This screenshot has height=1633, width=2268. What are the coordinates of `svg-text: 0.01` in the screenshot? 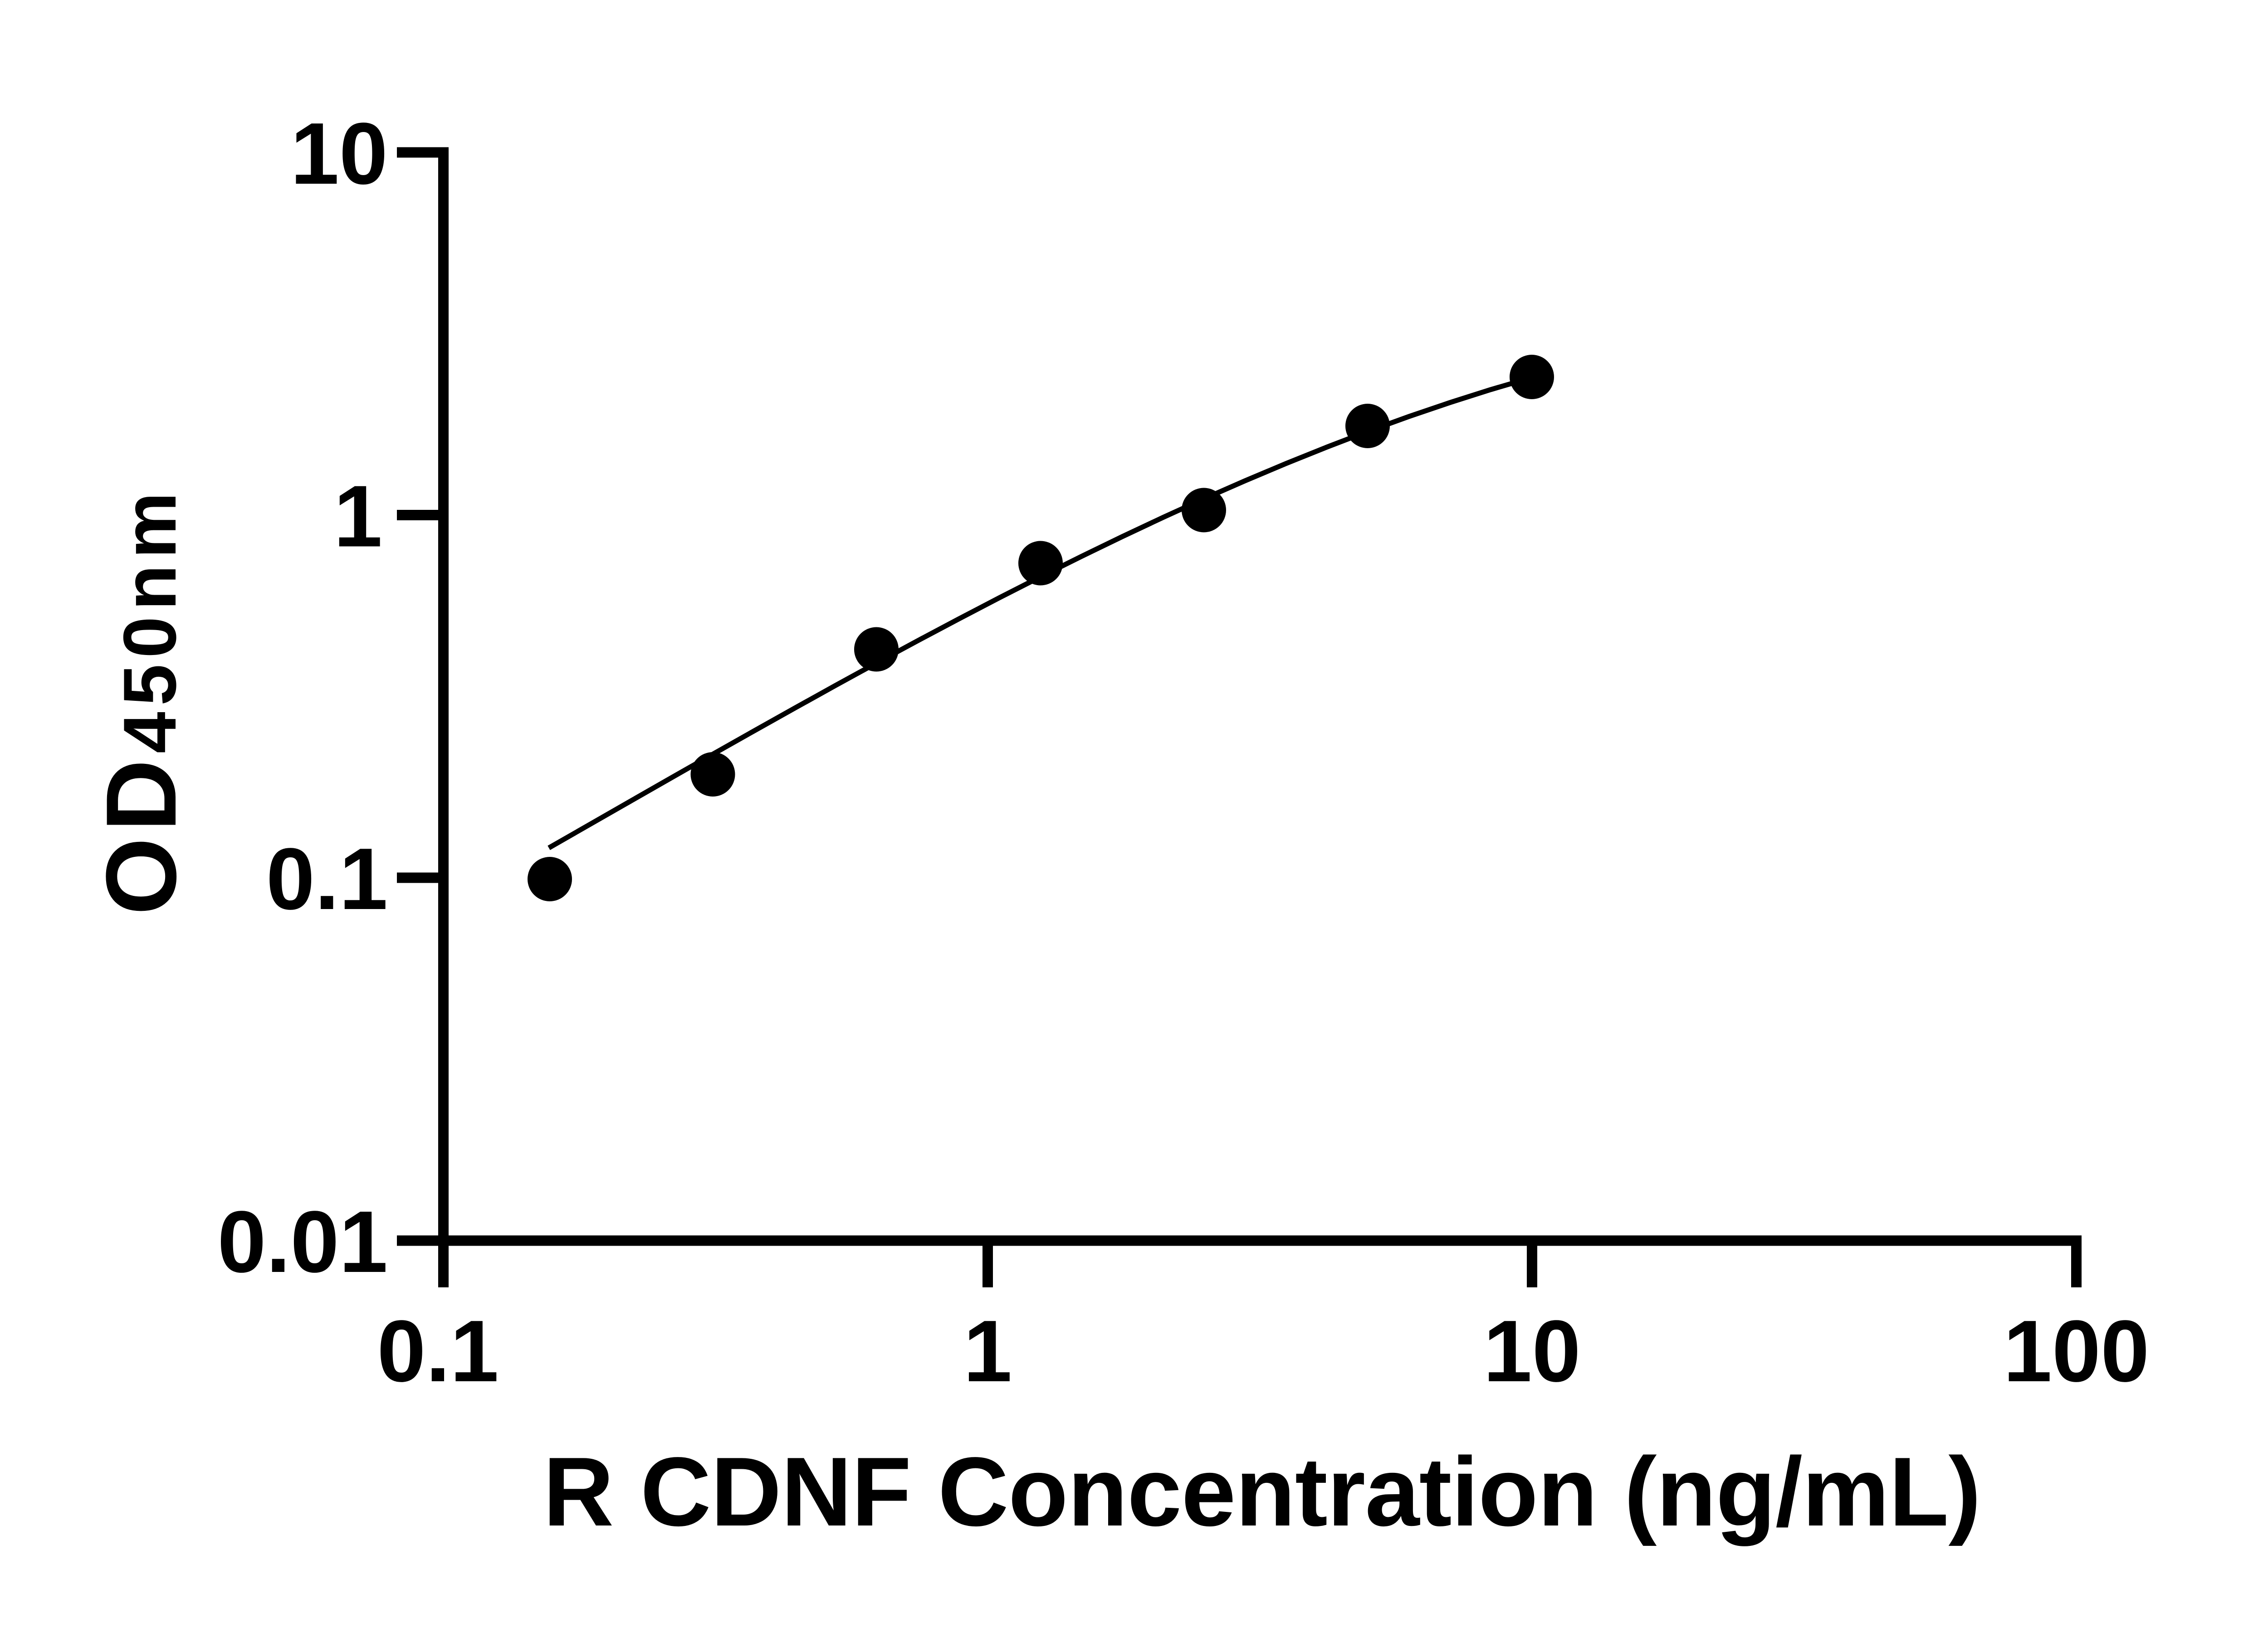 It's located at (303, 1242).